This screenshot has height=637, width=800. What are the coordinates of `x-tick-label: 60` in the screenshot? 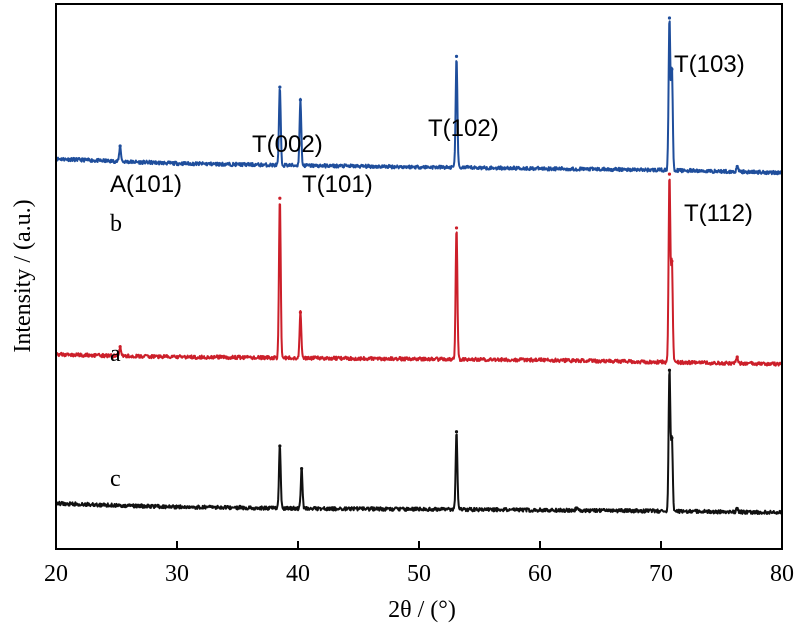 It's located at (540, 574).